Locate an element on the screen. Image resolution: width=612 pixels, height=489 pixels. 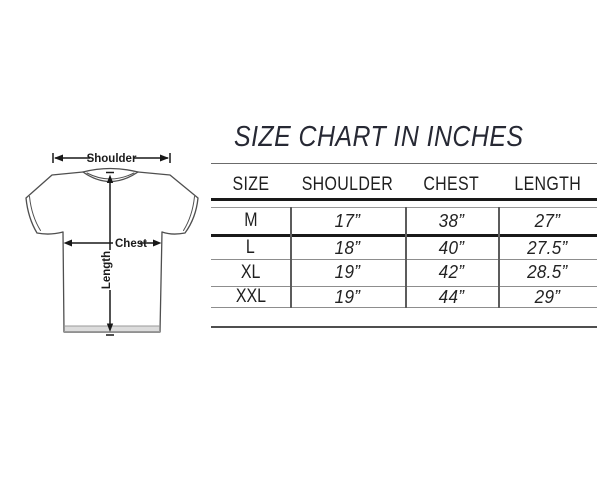
cell-size: XL is located at coordinates (250, 272).